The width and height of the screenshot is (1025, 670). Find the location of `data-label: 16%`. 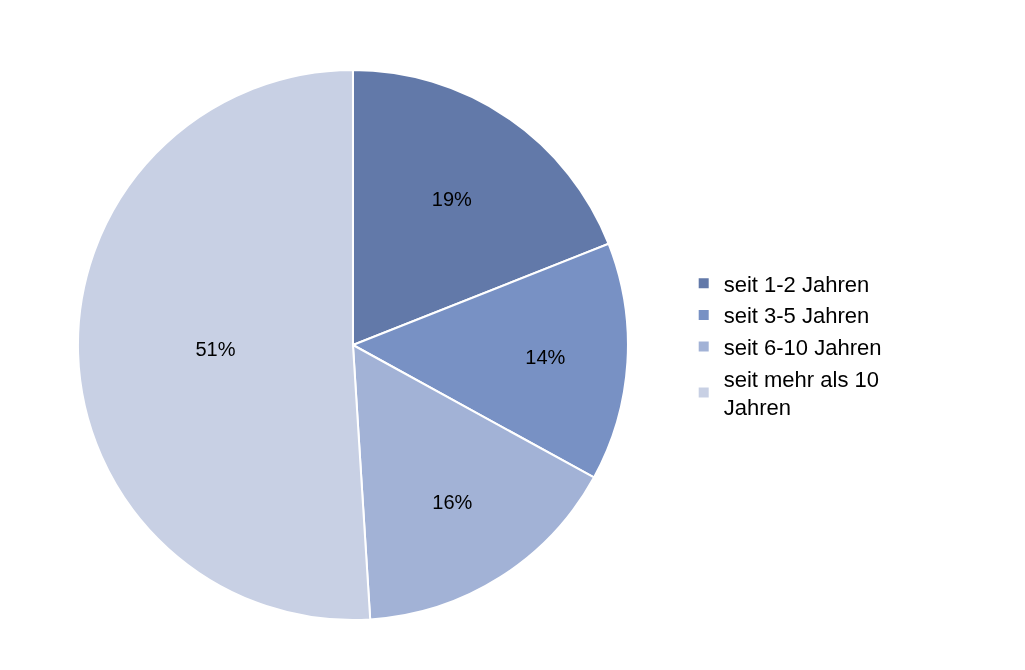

data-label: 16% is located at coordinates (452, 501).